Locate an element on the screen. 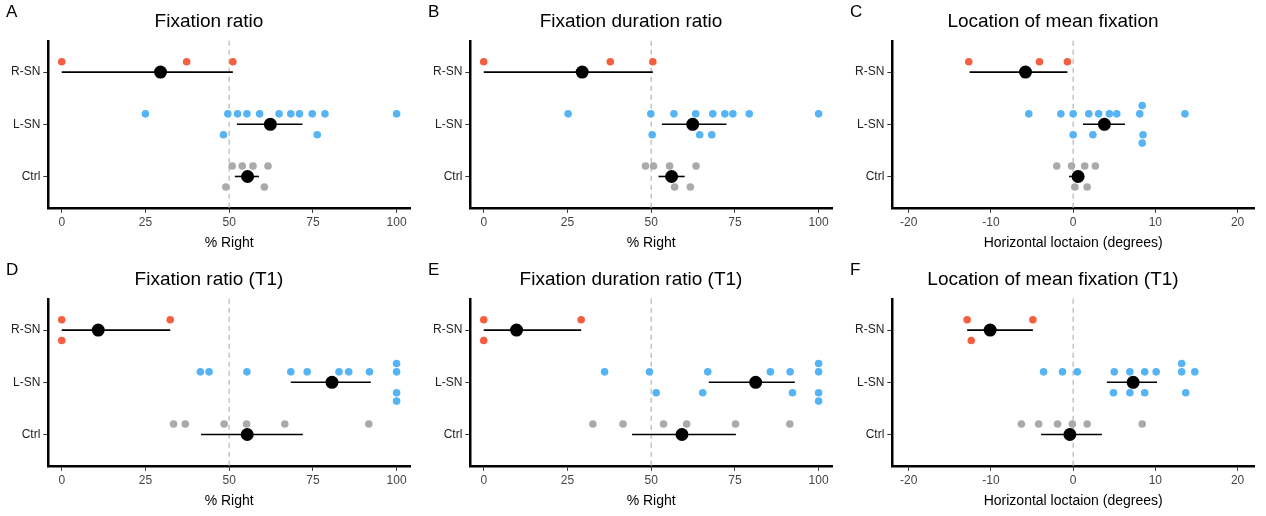  chart-title: Fixation ratio is located at coordinates (209, 20).